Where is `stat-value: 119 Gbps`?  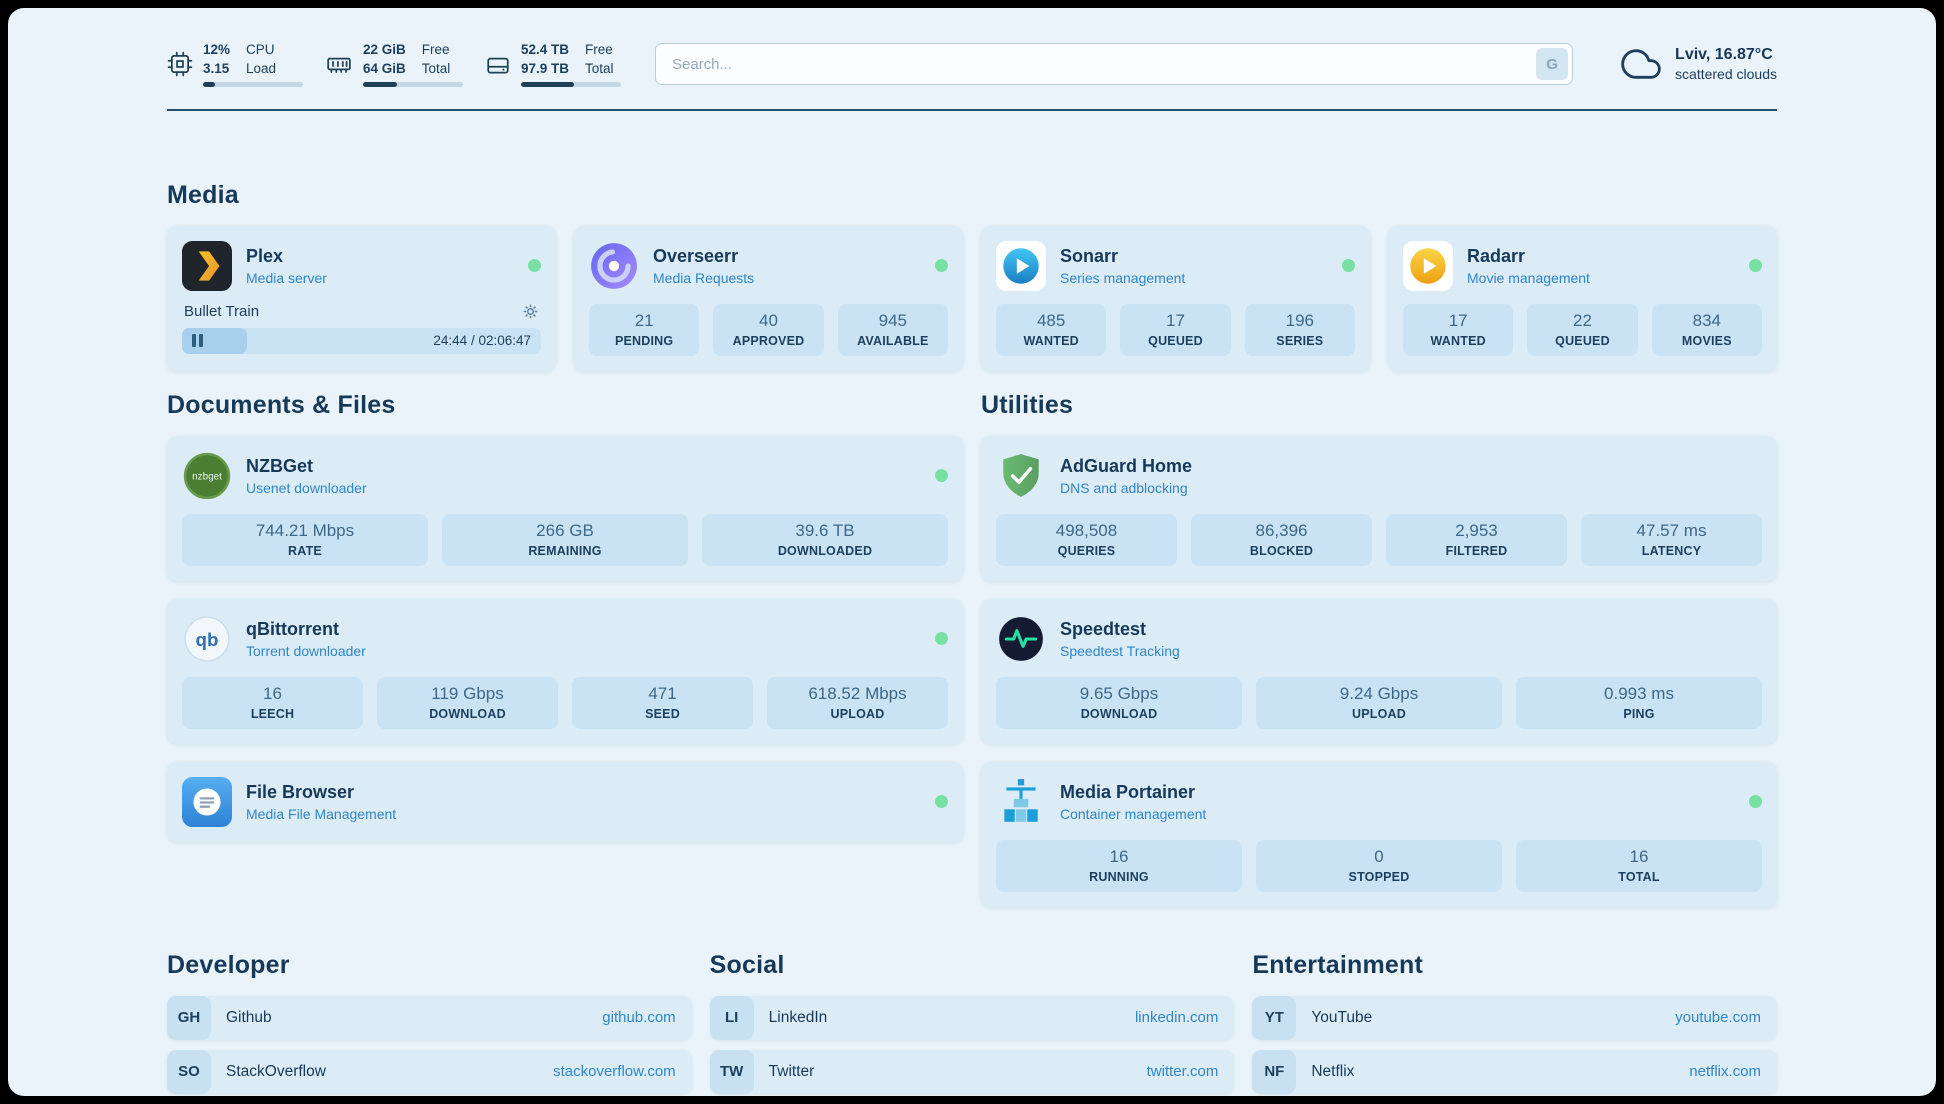
stat-value: 119 Gbps is located at coordinates (467, 693).